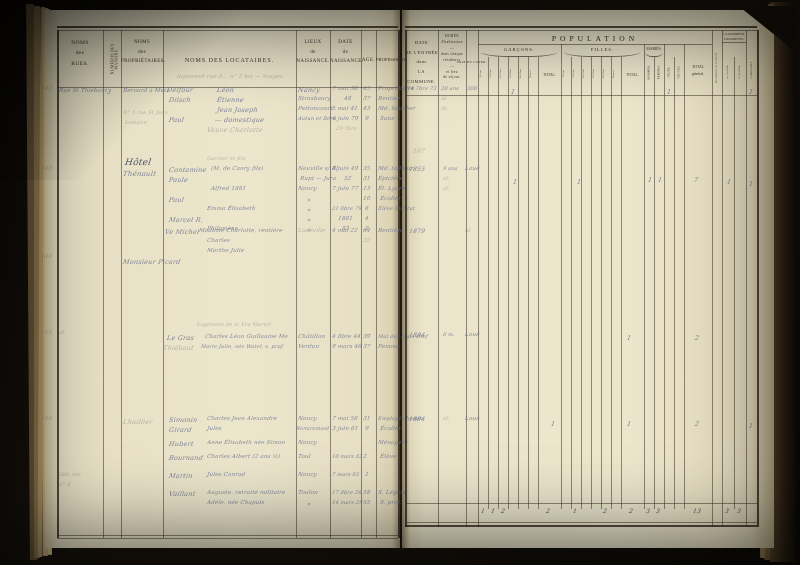 The height and width of the screenshot is (565, 800). What do you see at coordinates (345, 219) in the screenshot?
I see `handwriting-entry: 1881` at bounding box center [345, 219].